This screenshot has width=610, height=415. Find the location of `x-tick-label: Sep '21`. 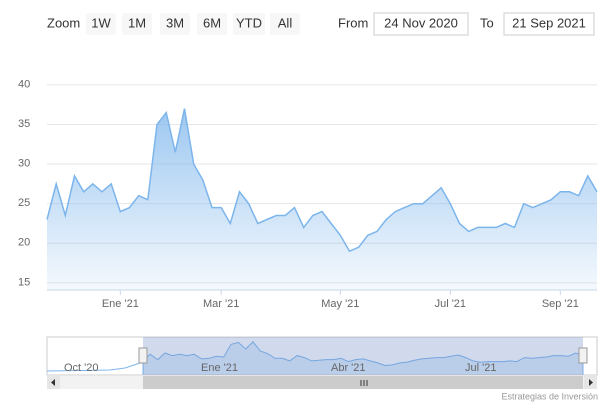

x-tick-label: Sep '21 is located at coordinates (560, 304).